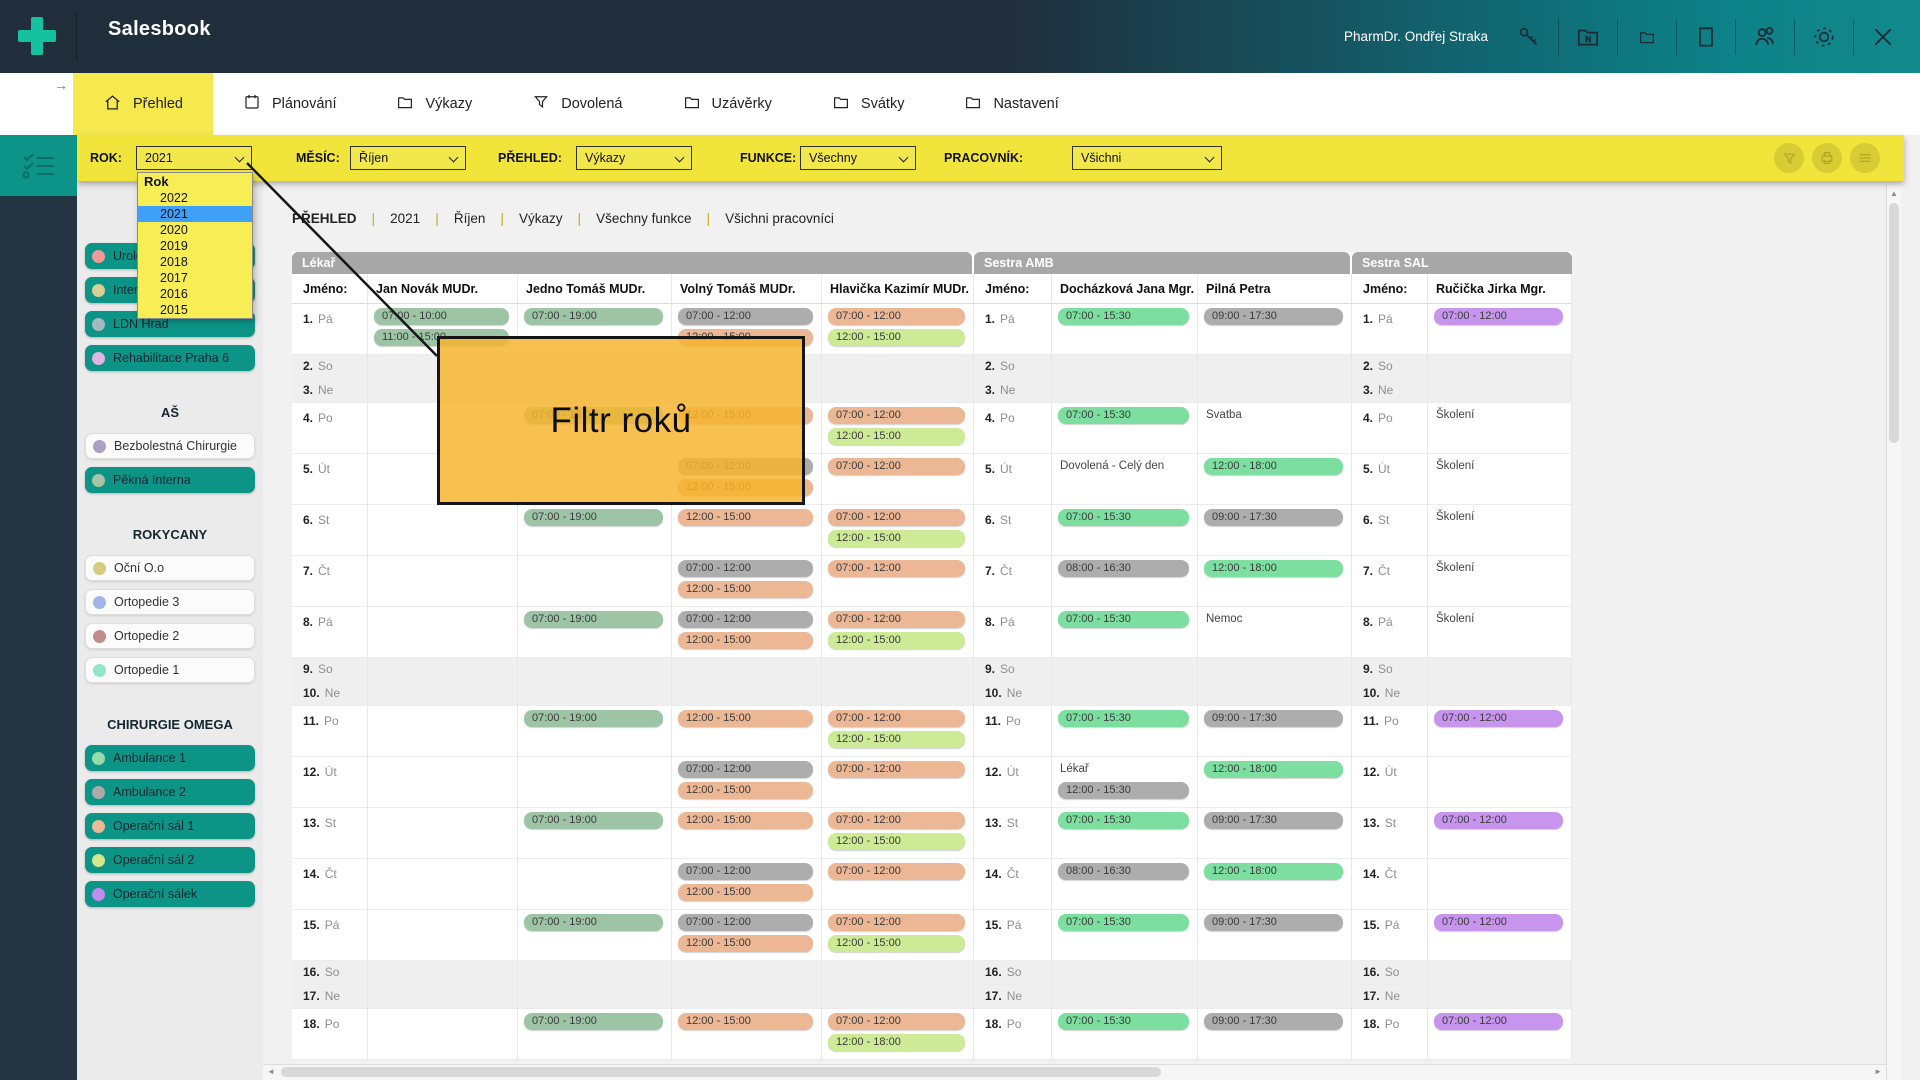  I want to click on year-option: 2022, so click(174, 198).